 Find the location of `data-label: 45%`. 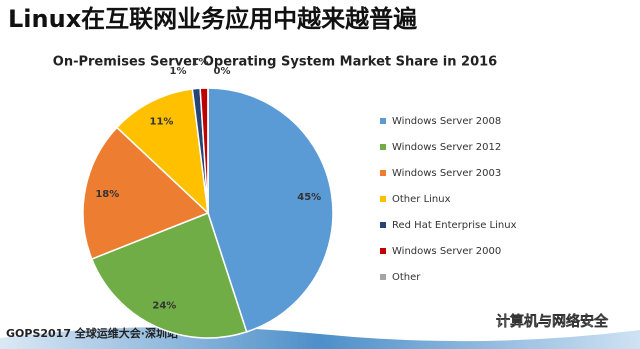

data-label: 45% is located at coordinates (309, 197).